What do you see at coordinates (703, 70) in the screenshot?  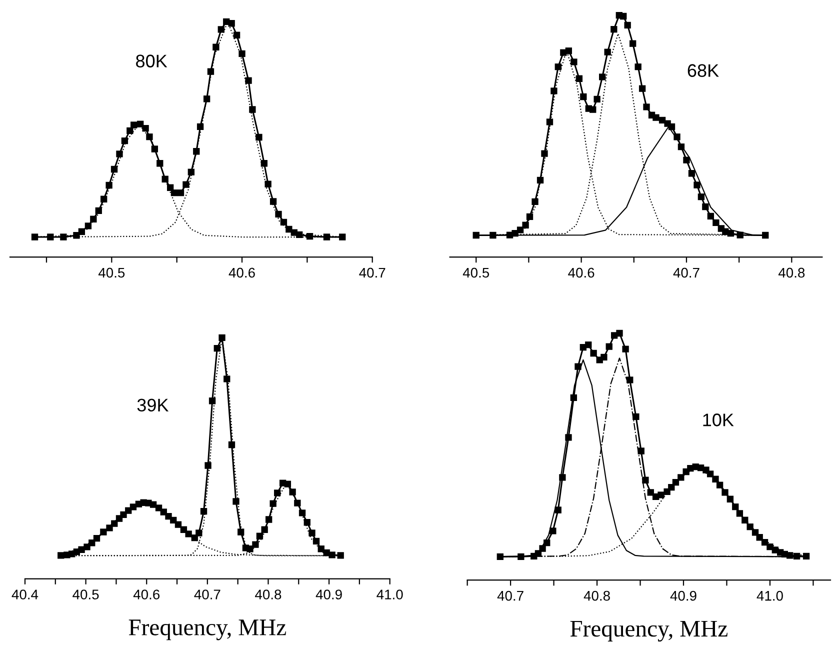 I see `annotation: 68K` at bounding box center [703, 70].